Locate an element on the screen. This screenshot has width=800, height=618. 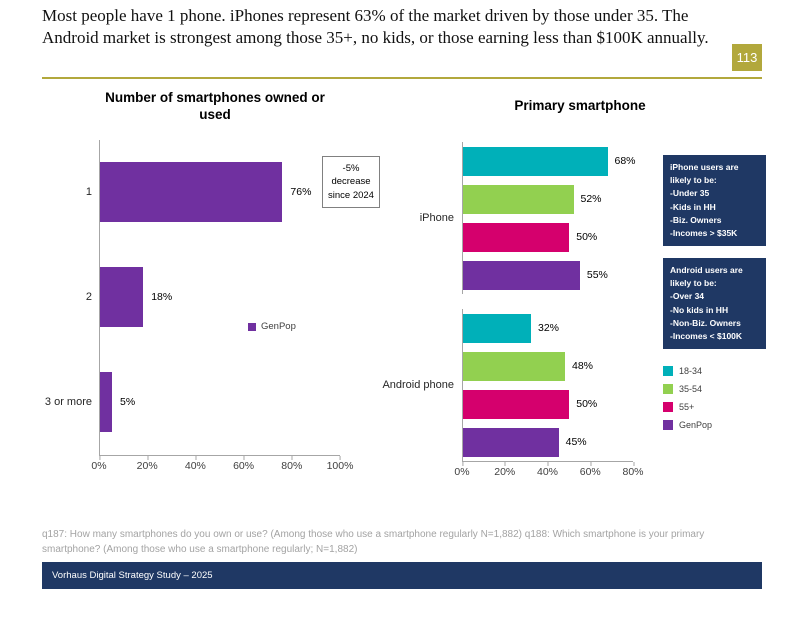
legend-item: 55+ is located at coordinates (687, 407).